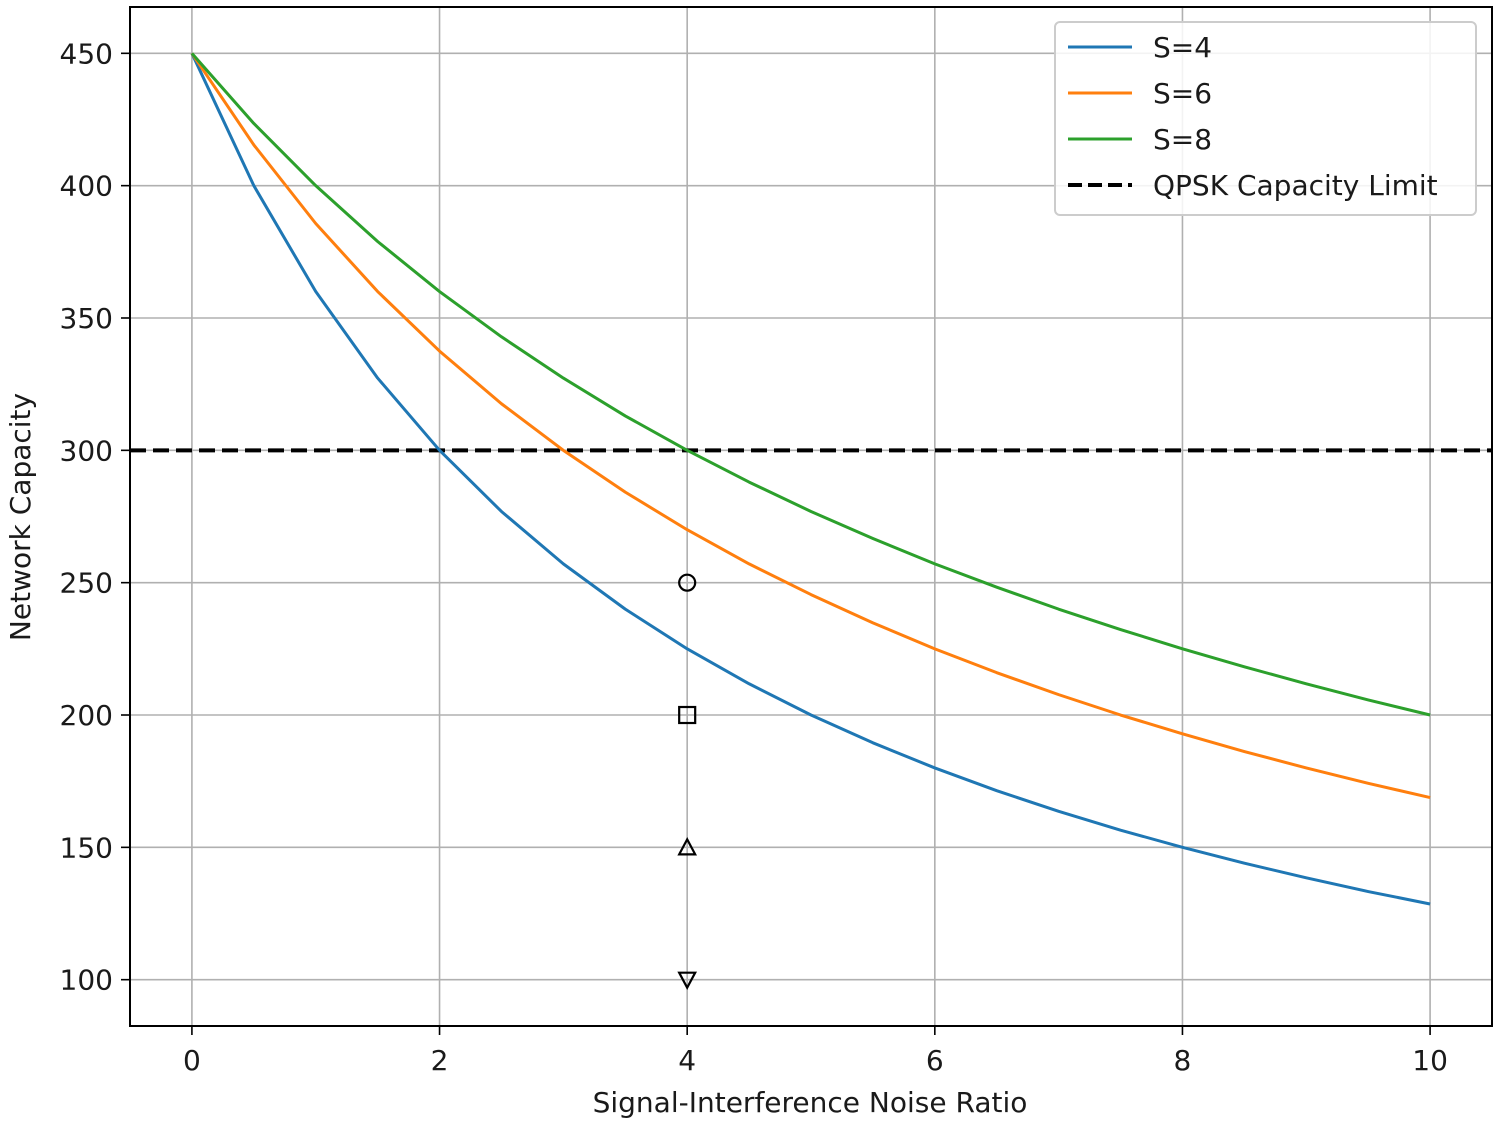 The image size is (1499, 1124). What do you see at coordinates (86, 53) in the screenshot?
I see `y-tick-label: 450` at bounding box center [86, 53].